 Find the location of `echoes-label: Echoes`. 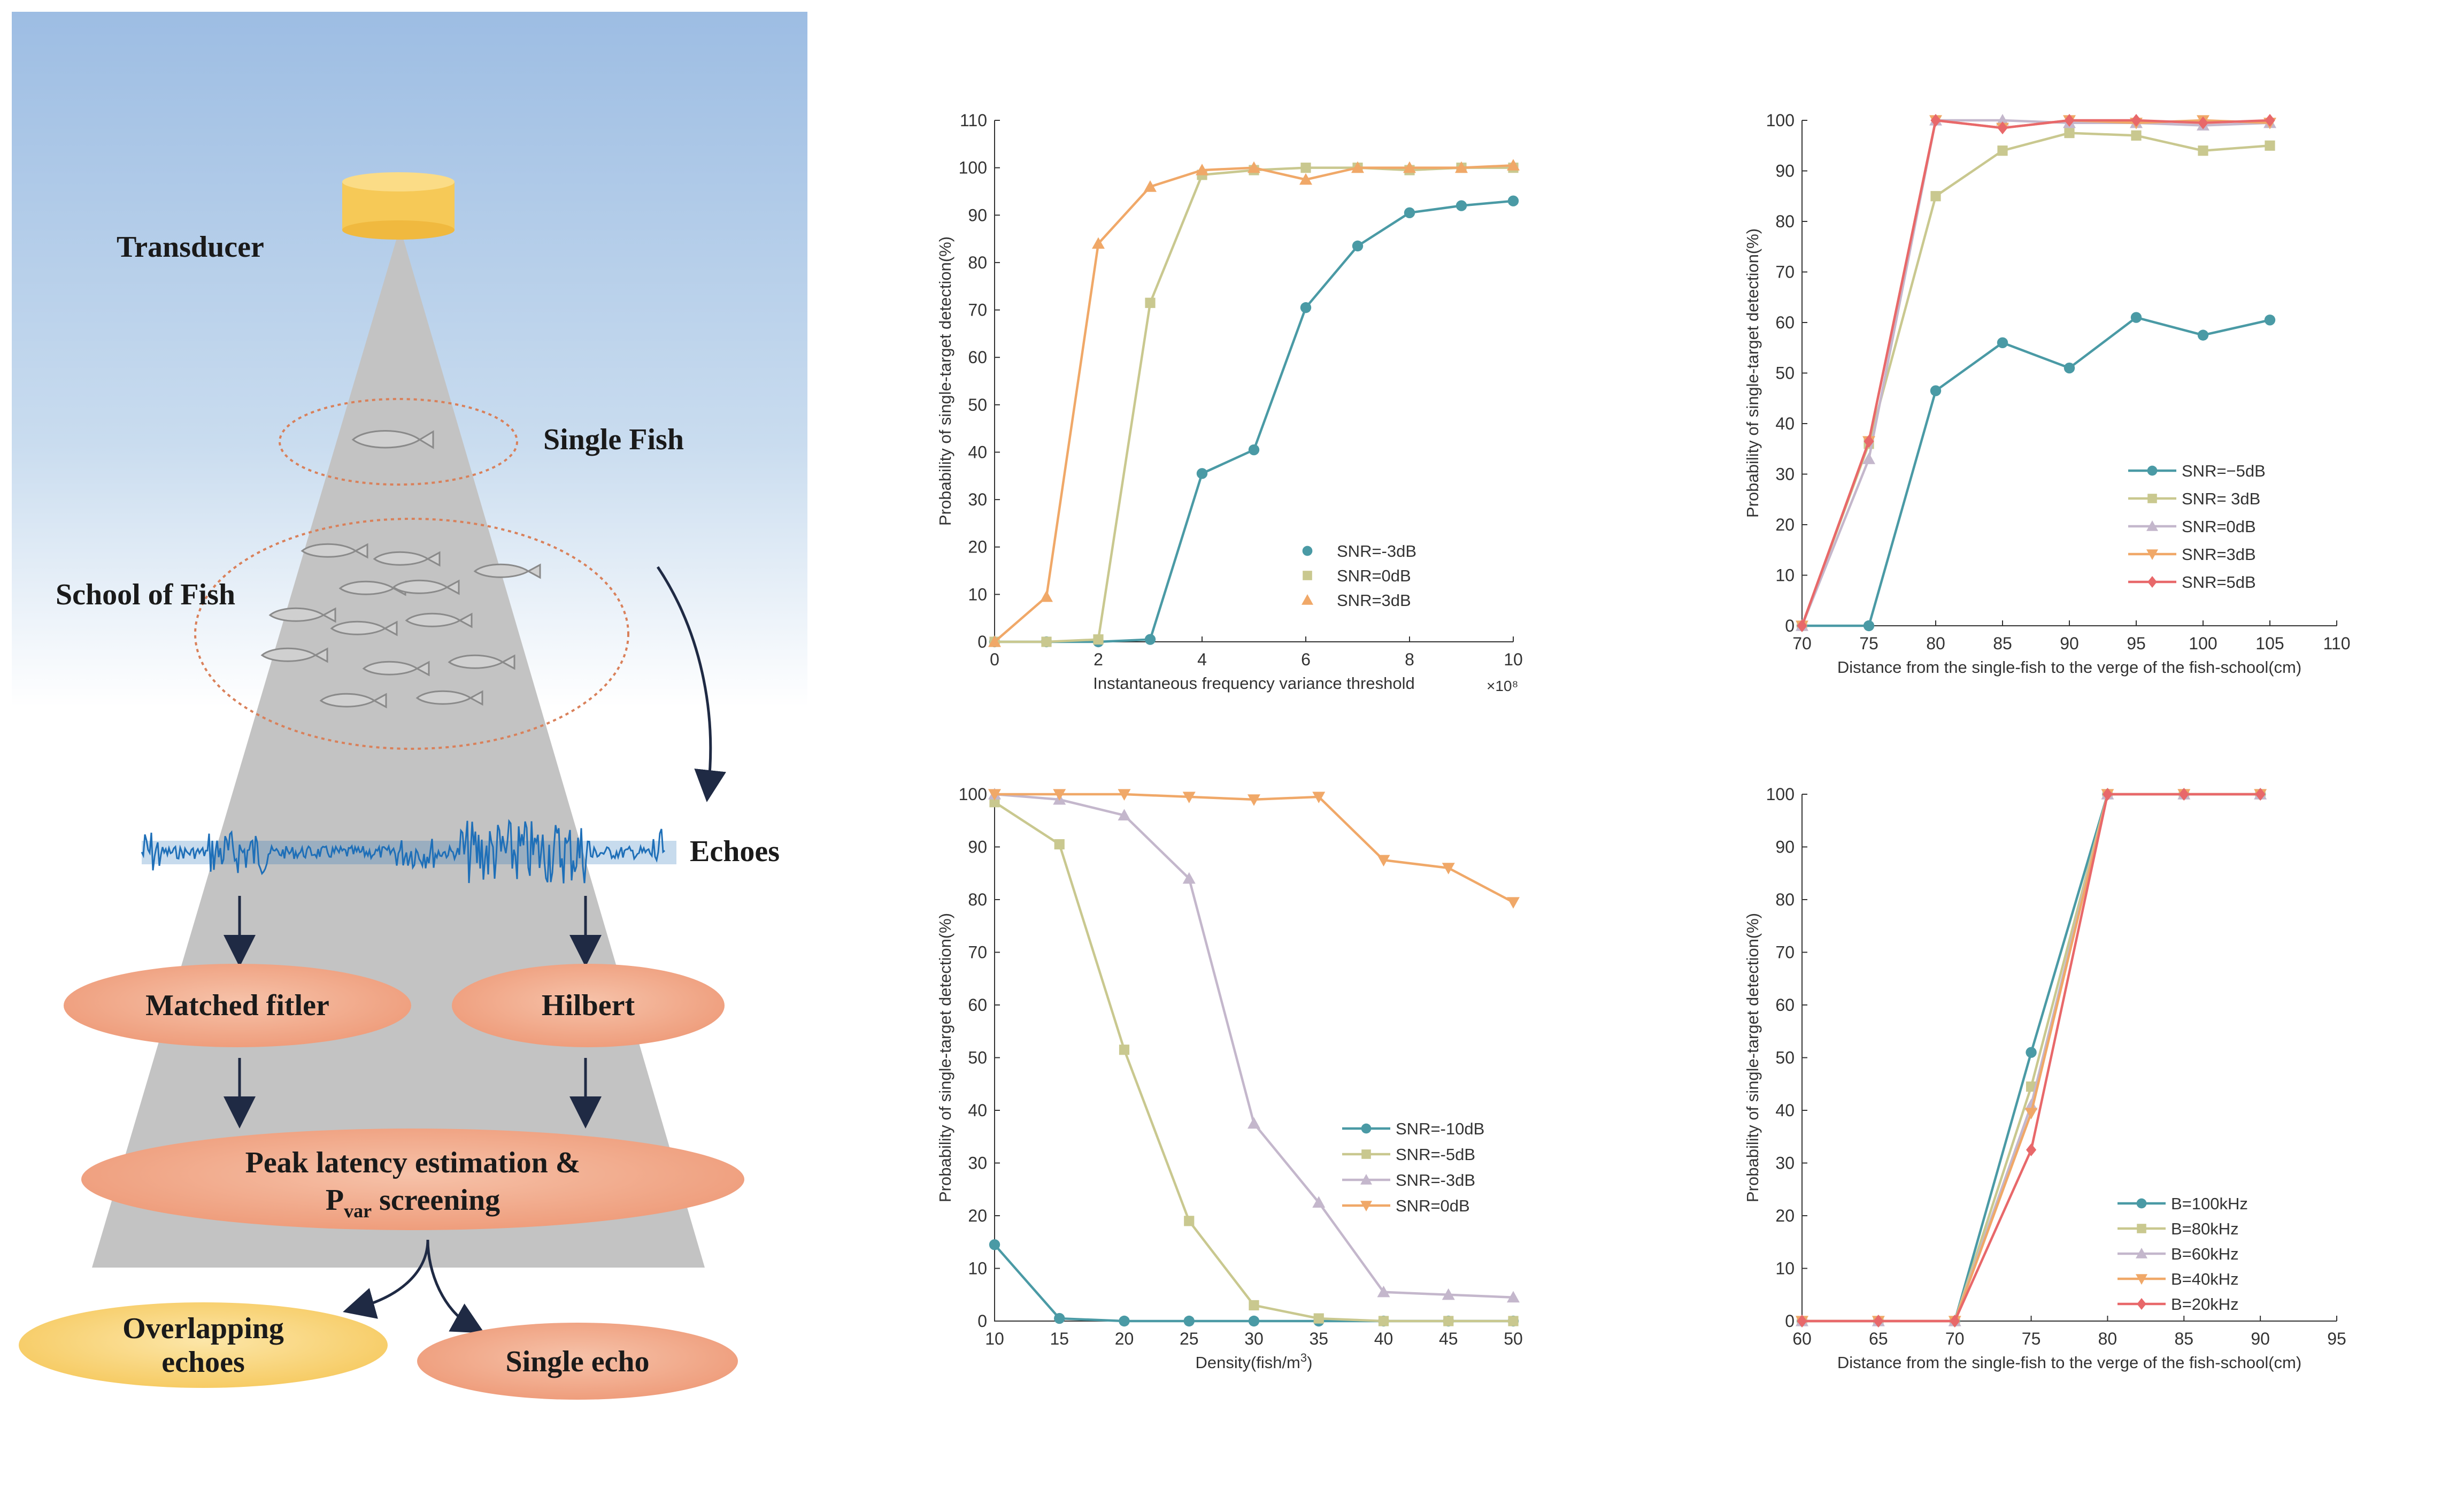

echoes-label: Echoes is located at coordinates (735, 851).